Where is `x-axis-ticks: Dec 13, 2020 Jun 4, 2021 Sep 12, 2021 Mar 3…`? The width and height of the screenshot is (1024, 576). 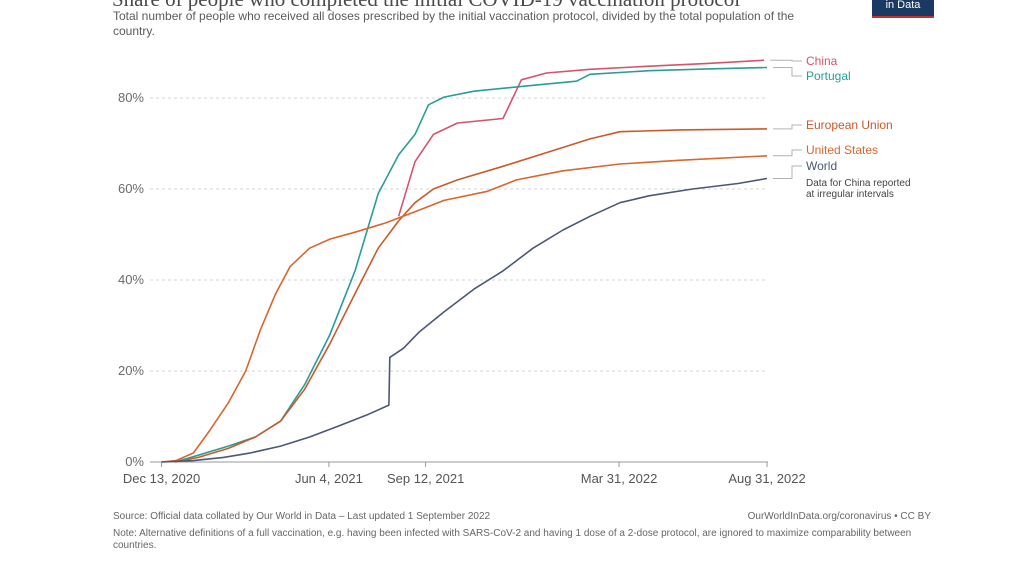 x-axis-ticks: Dec 13, 2020 Jun 4, 2021 Sep 12, 2021 Mar 3… is located at coordinates (464, 474).